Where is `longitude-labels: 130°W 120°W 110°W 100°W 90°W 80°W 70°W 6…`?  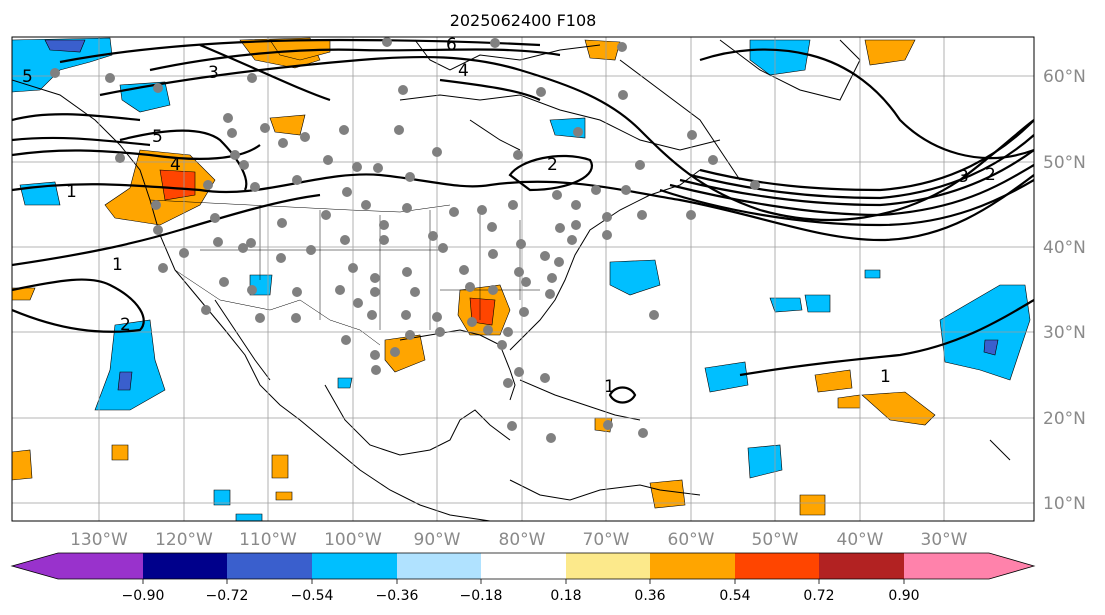 longitude-labels: 130°W 120°W 110°W 100°W 90°W 80°W 70°W 6… is located at coordinates (519, 540).